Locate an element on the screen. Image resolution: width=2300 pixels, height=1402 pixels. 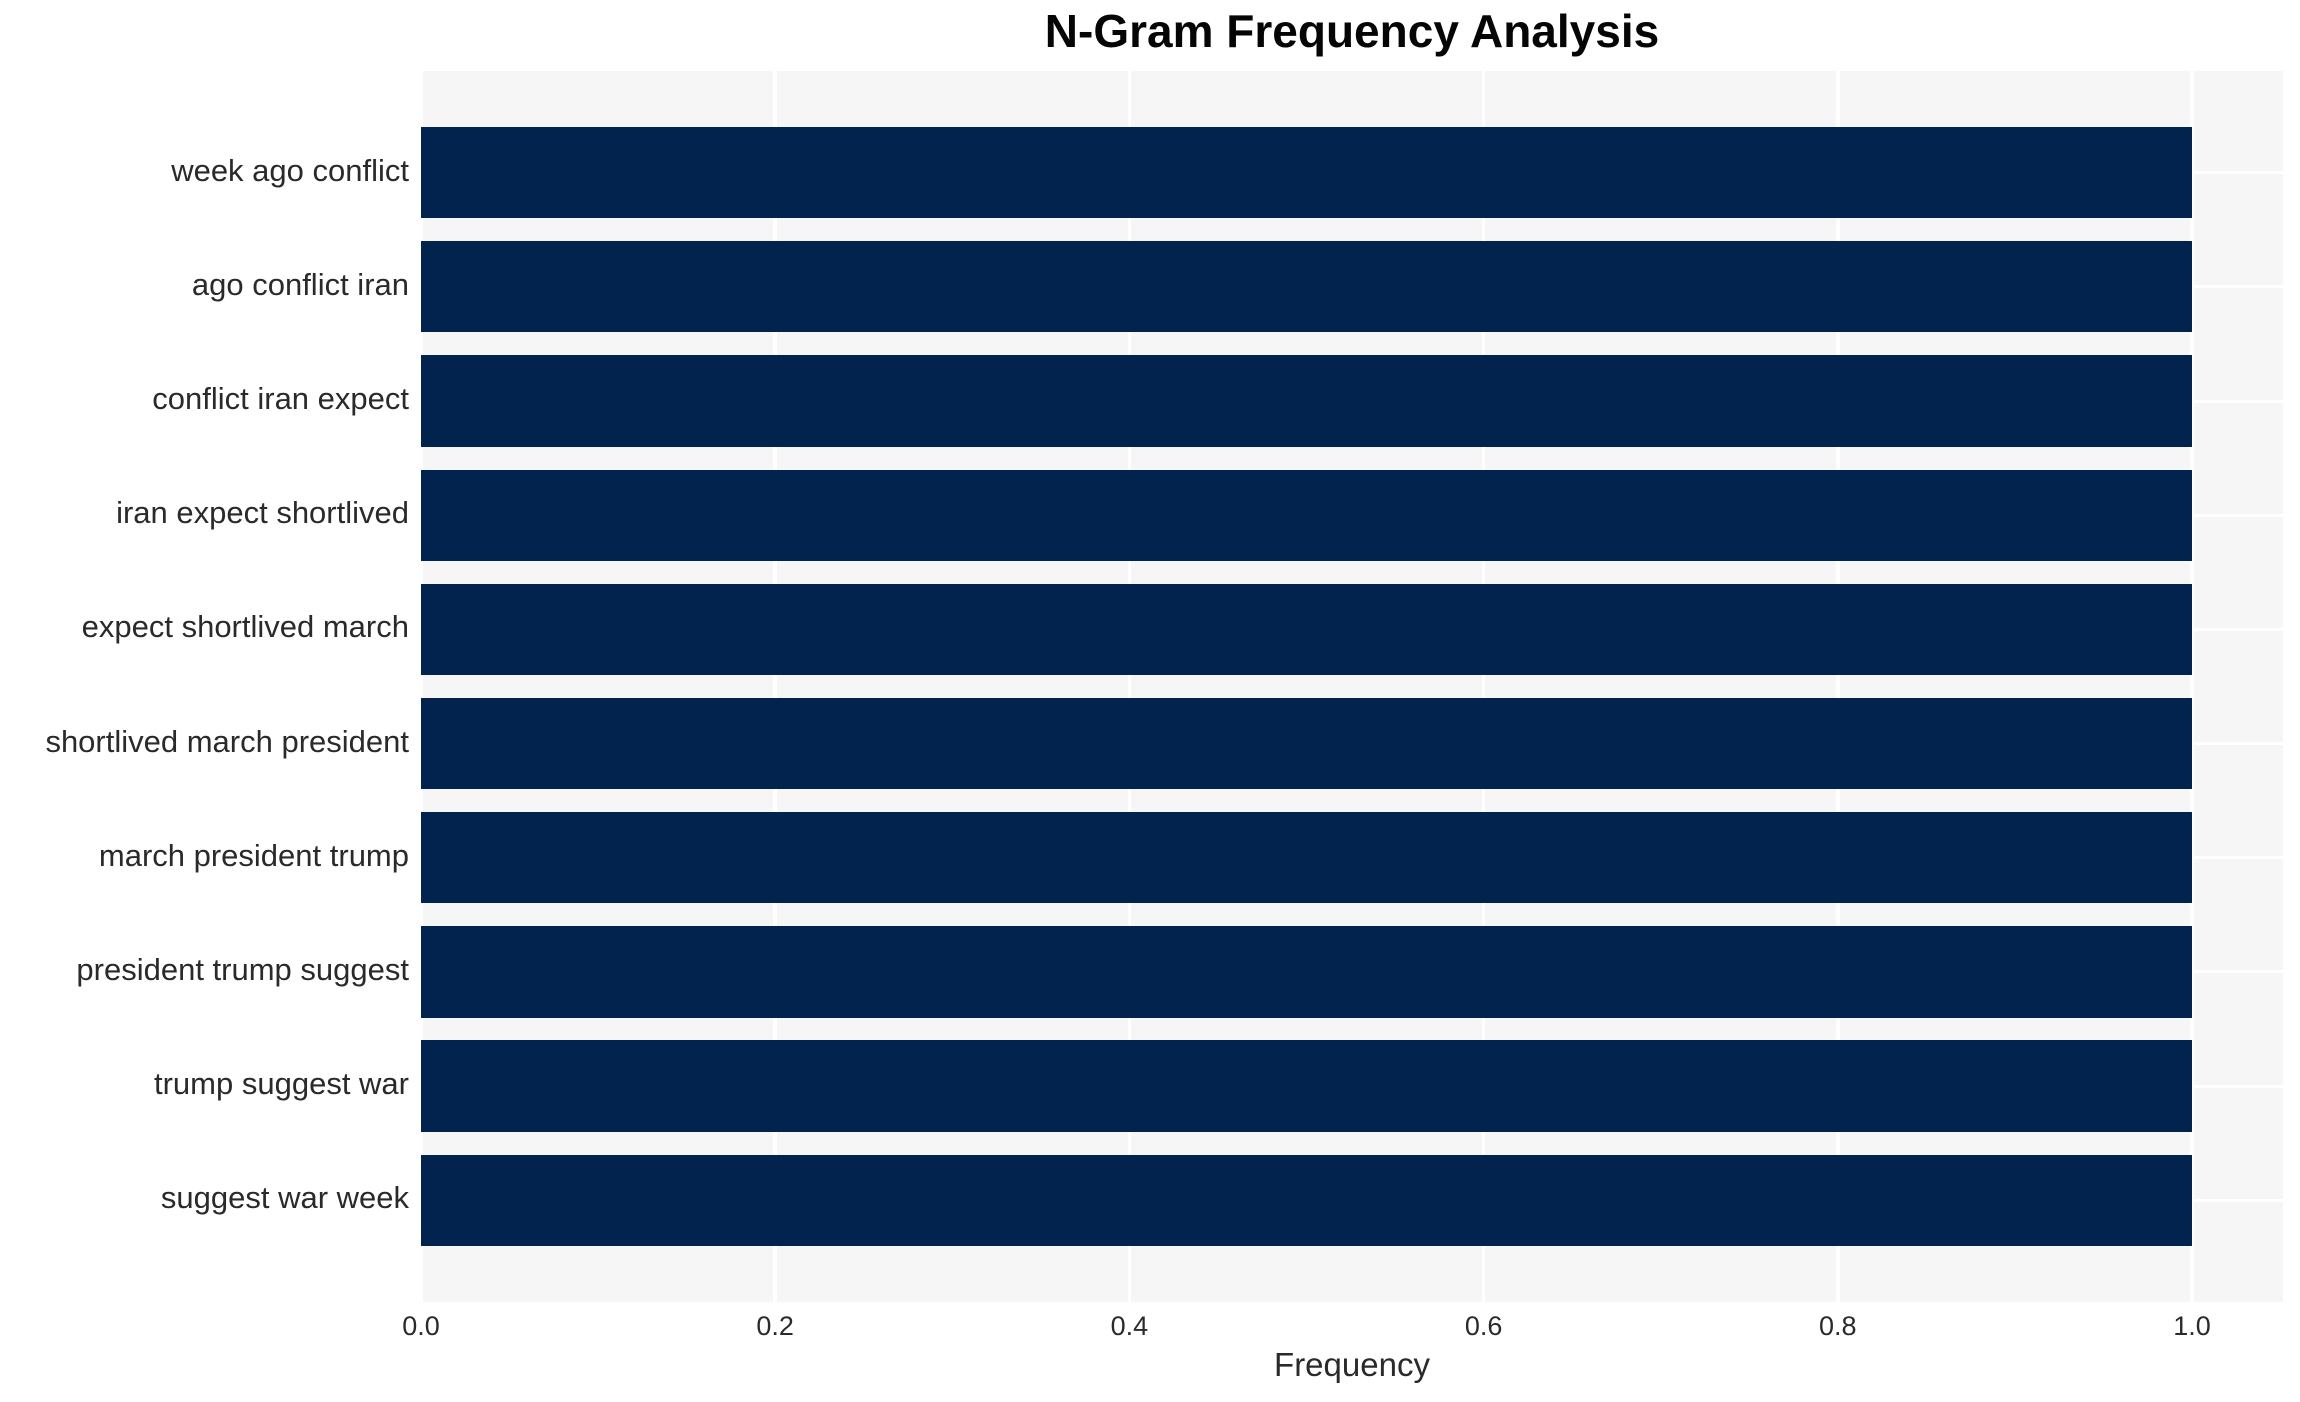
x-tick-label: 0.6 is located at coordinates (1483, 1326).